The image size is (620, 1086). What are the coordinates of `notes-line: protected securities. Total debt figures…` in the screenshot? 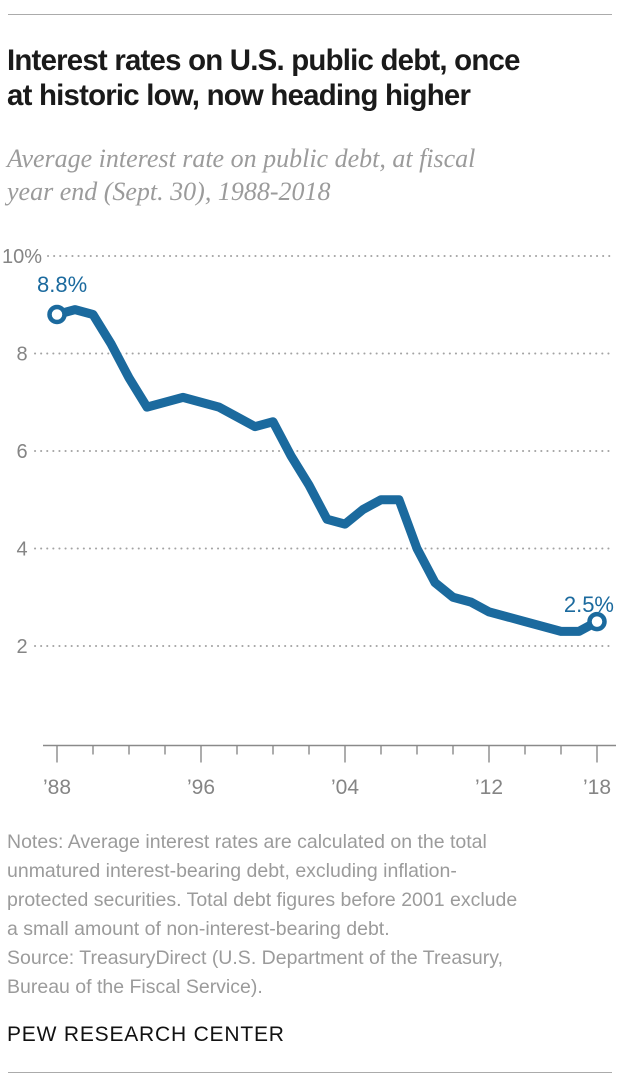 It's located at (262, 900).